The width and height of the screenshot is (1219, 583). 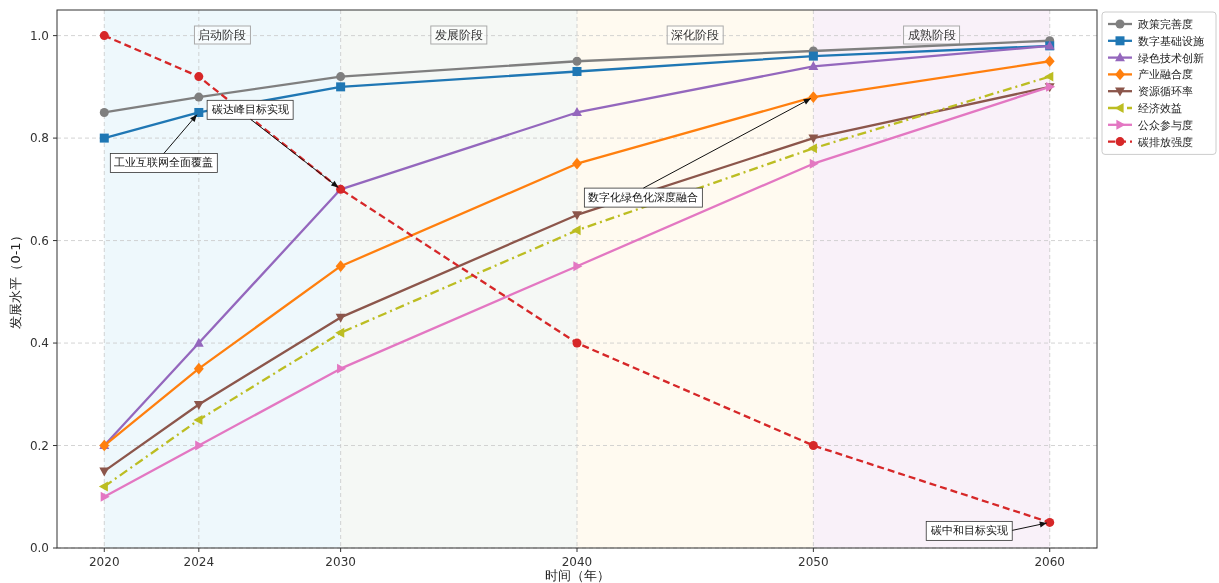 What do you see at coordinates (1165, 24) in the screenshot?
I see `legend-label: 政策完善度` at bounding box center [1165, 24].